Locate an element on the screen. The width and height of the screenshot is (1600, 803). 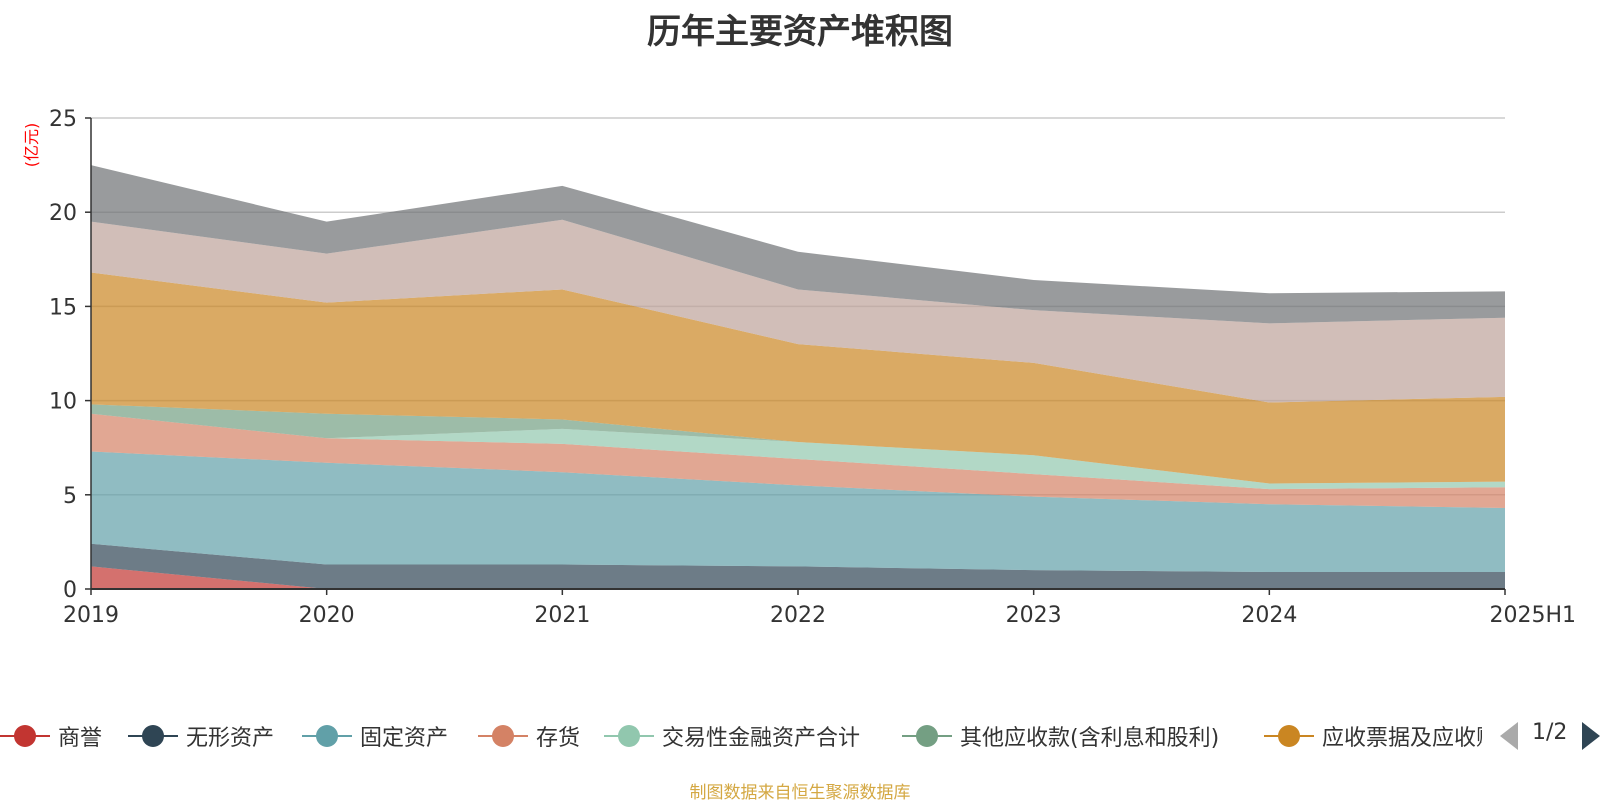
y-tick-label: 0 is located at coordinates (70, 590).